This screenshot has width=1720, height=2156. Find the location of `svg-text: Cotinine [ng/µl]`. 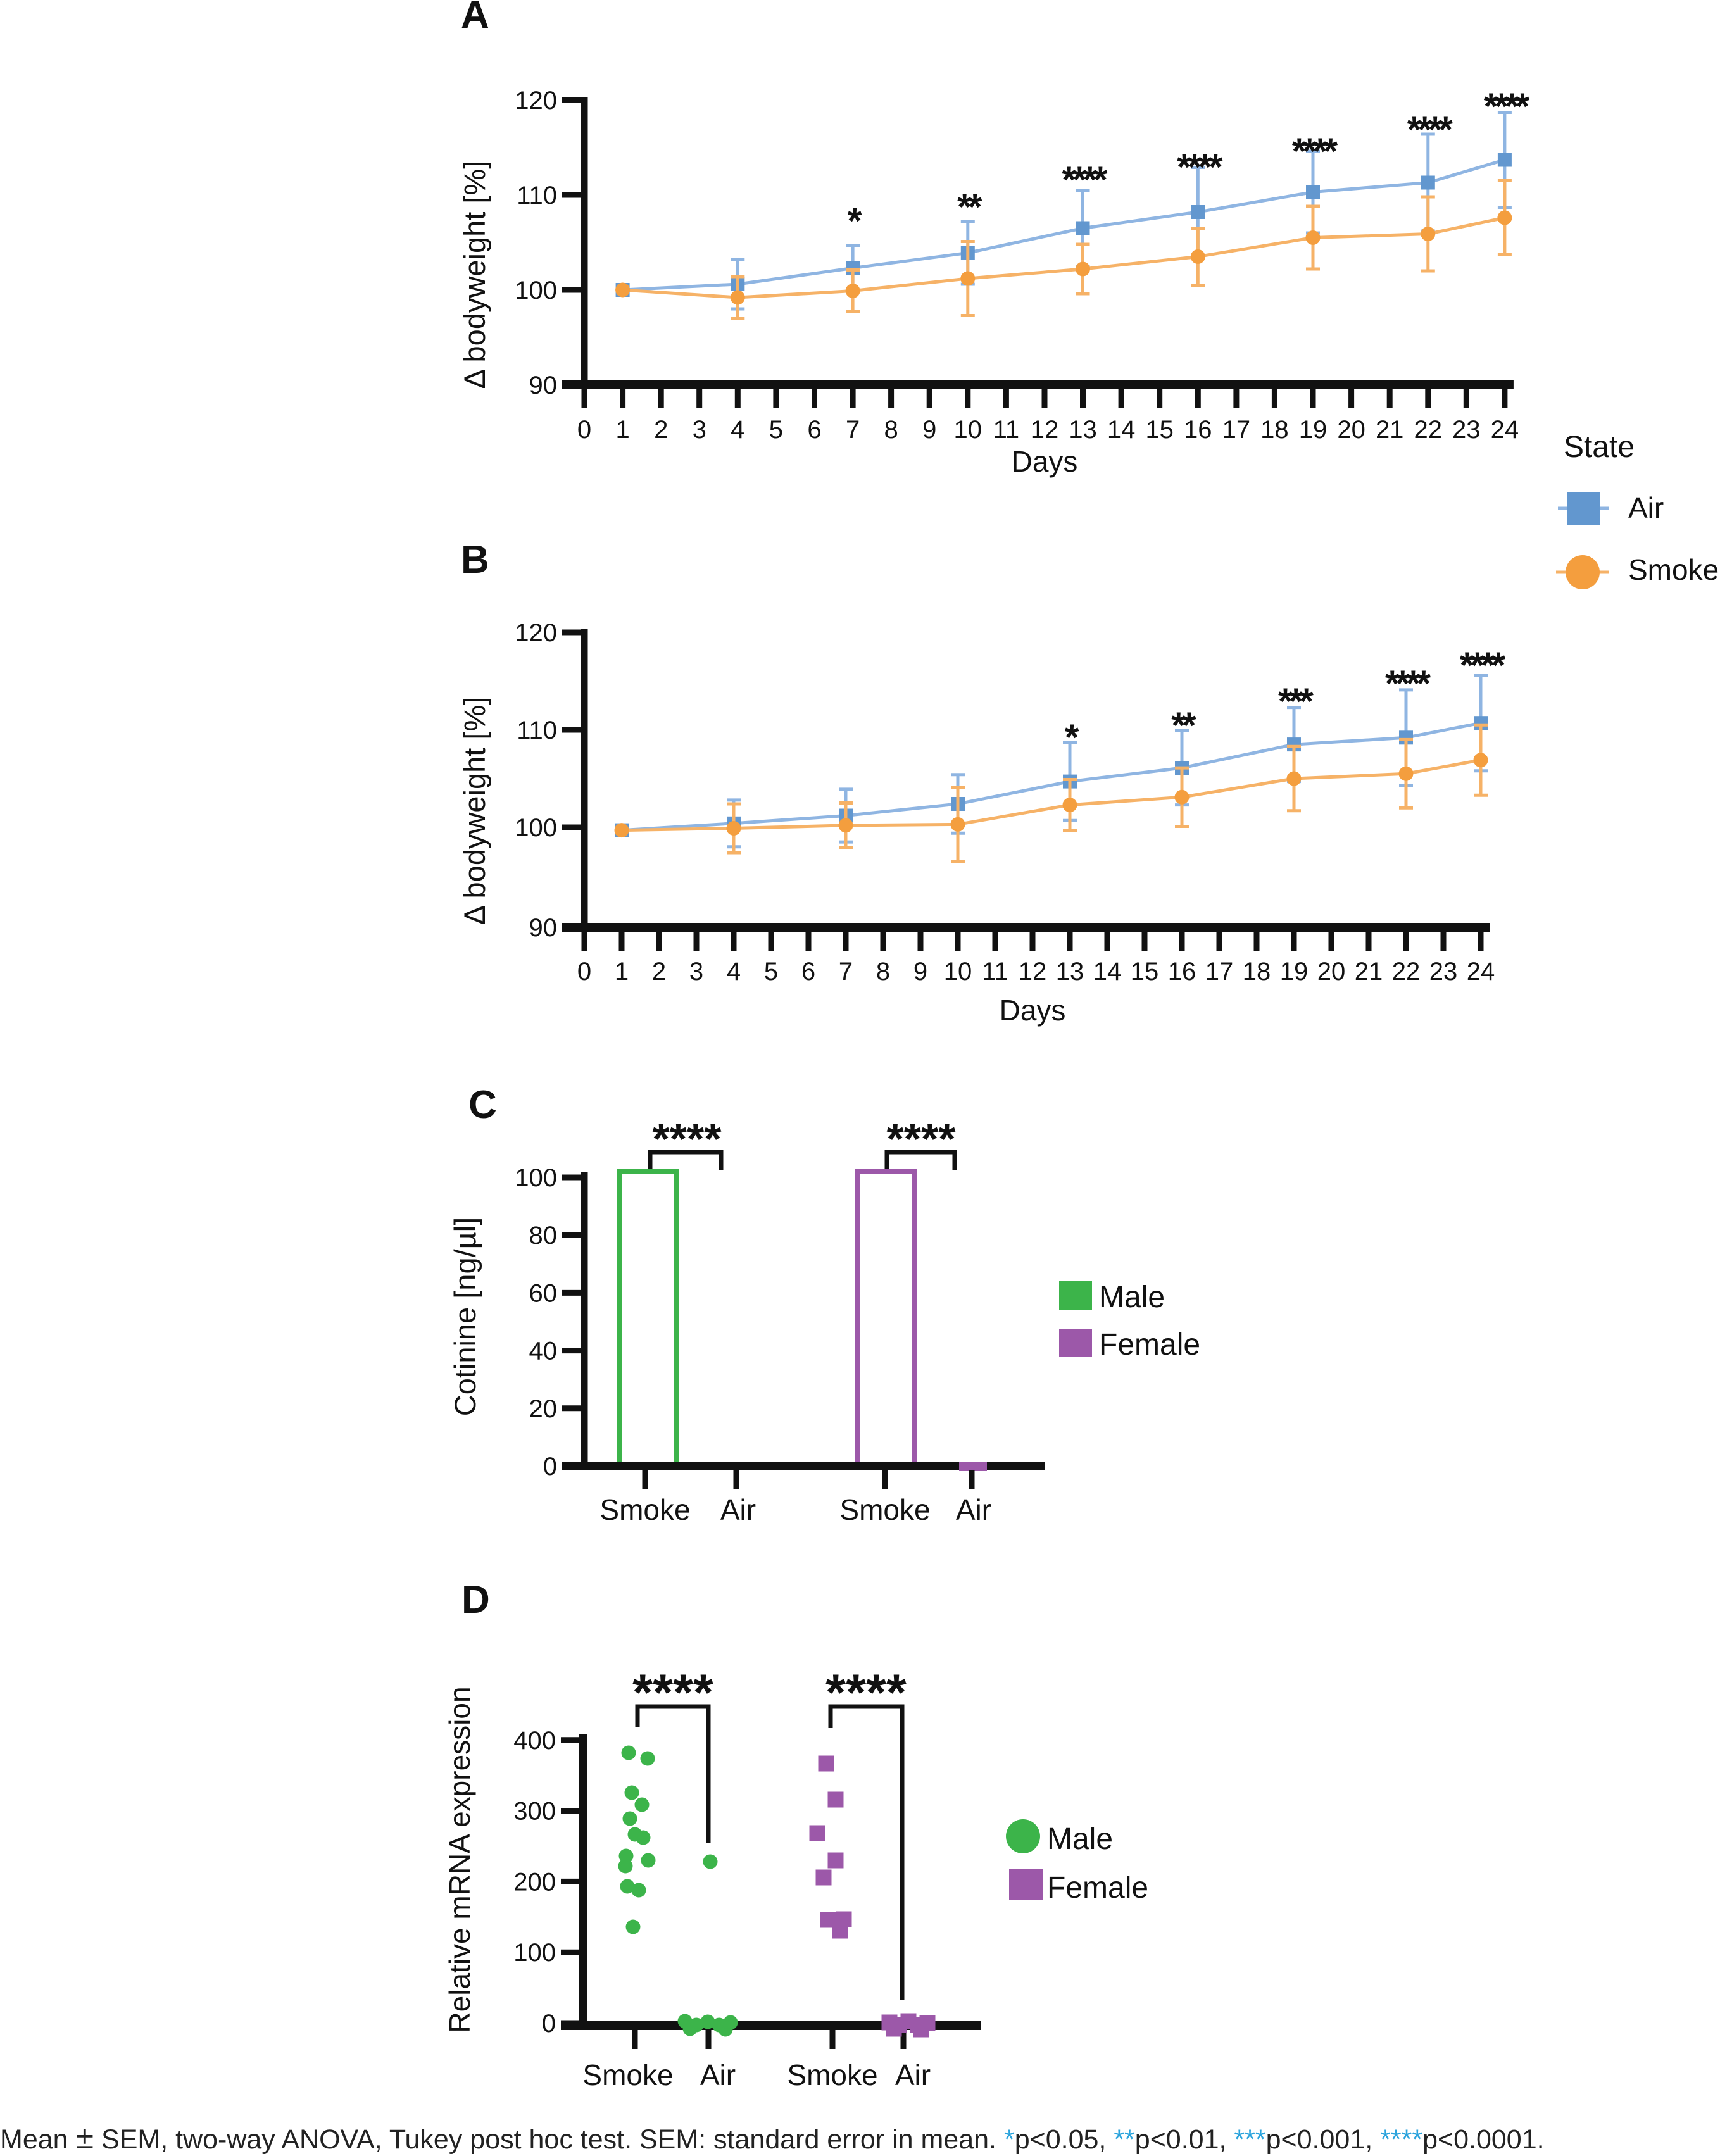

svg-text: Cotinine [ng/µl] is located at coordinates (465, 1316).